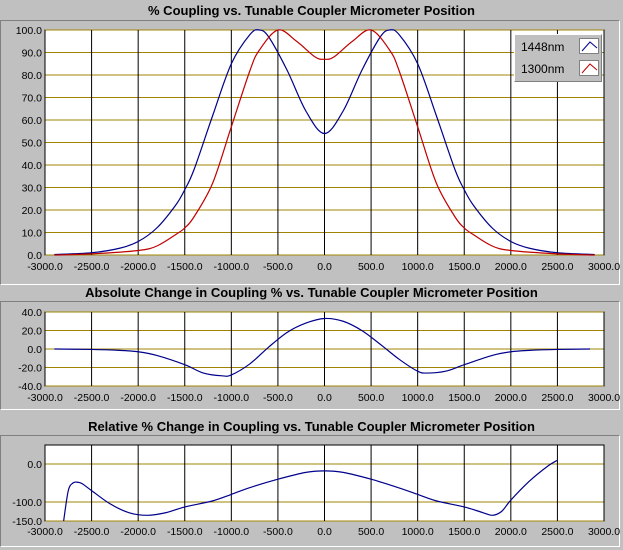  Describe the element at coordinates (30, 369) in the screenshot. I see `chart-2-y-tick-label: -20.0` at that location.